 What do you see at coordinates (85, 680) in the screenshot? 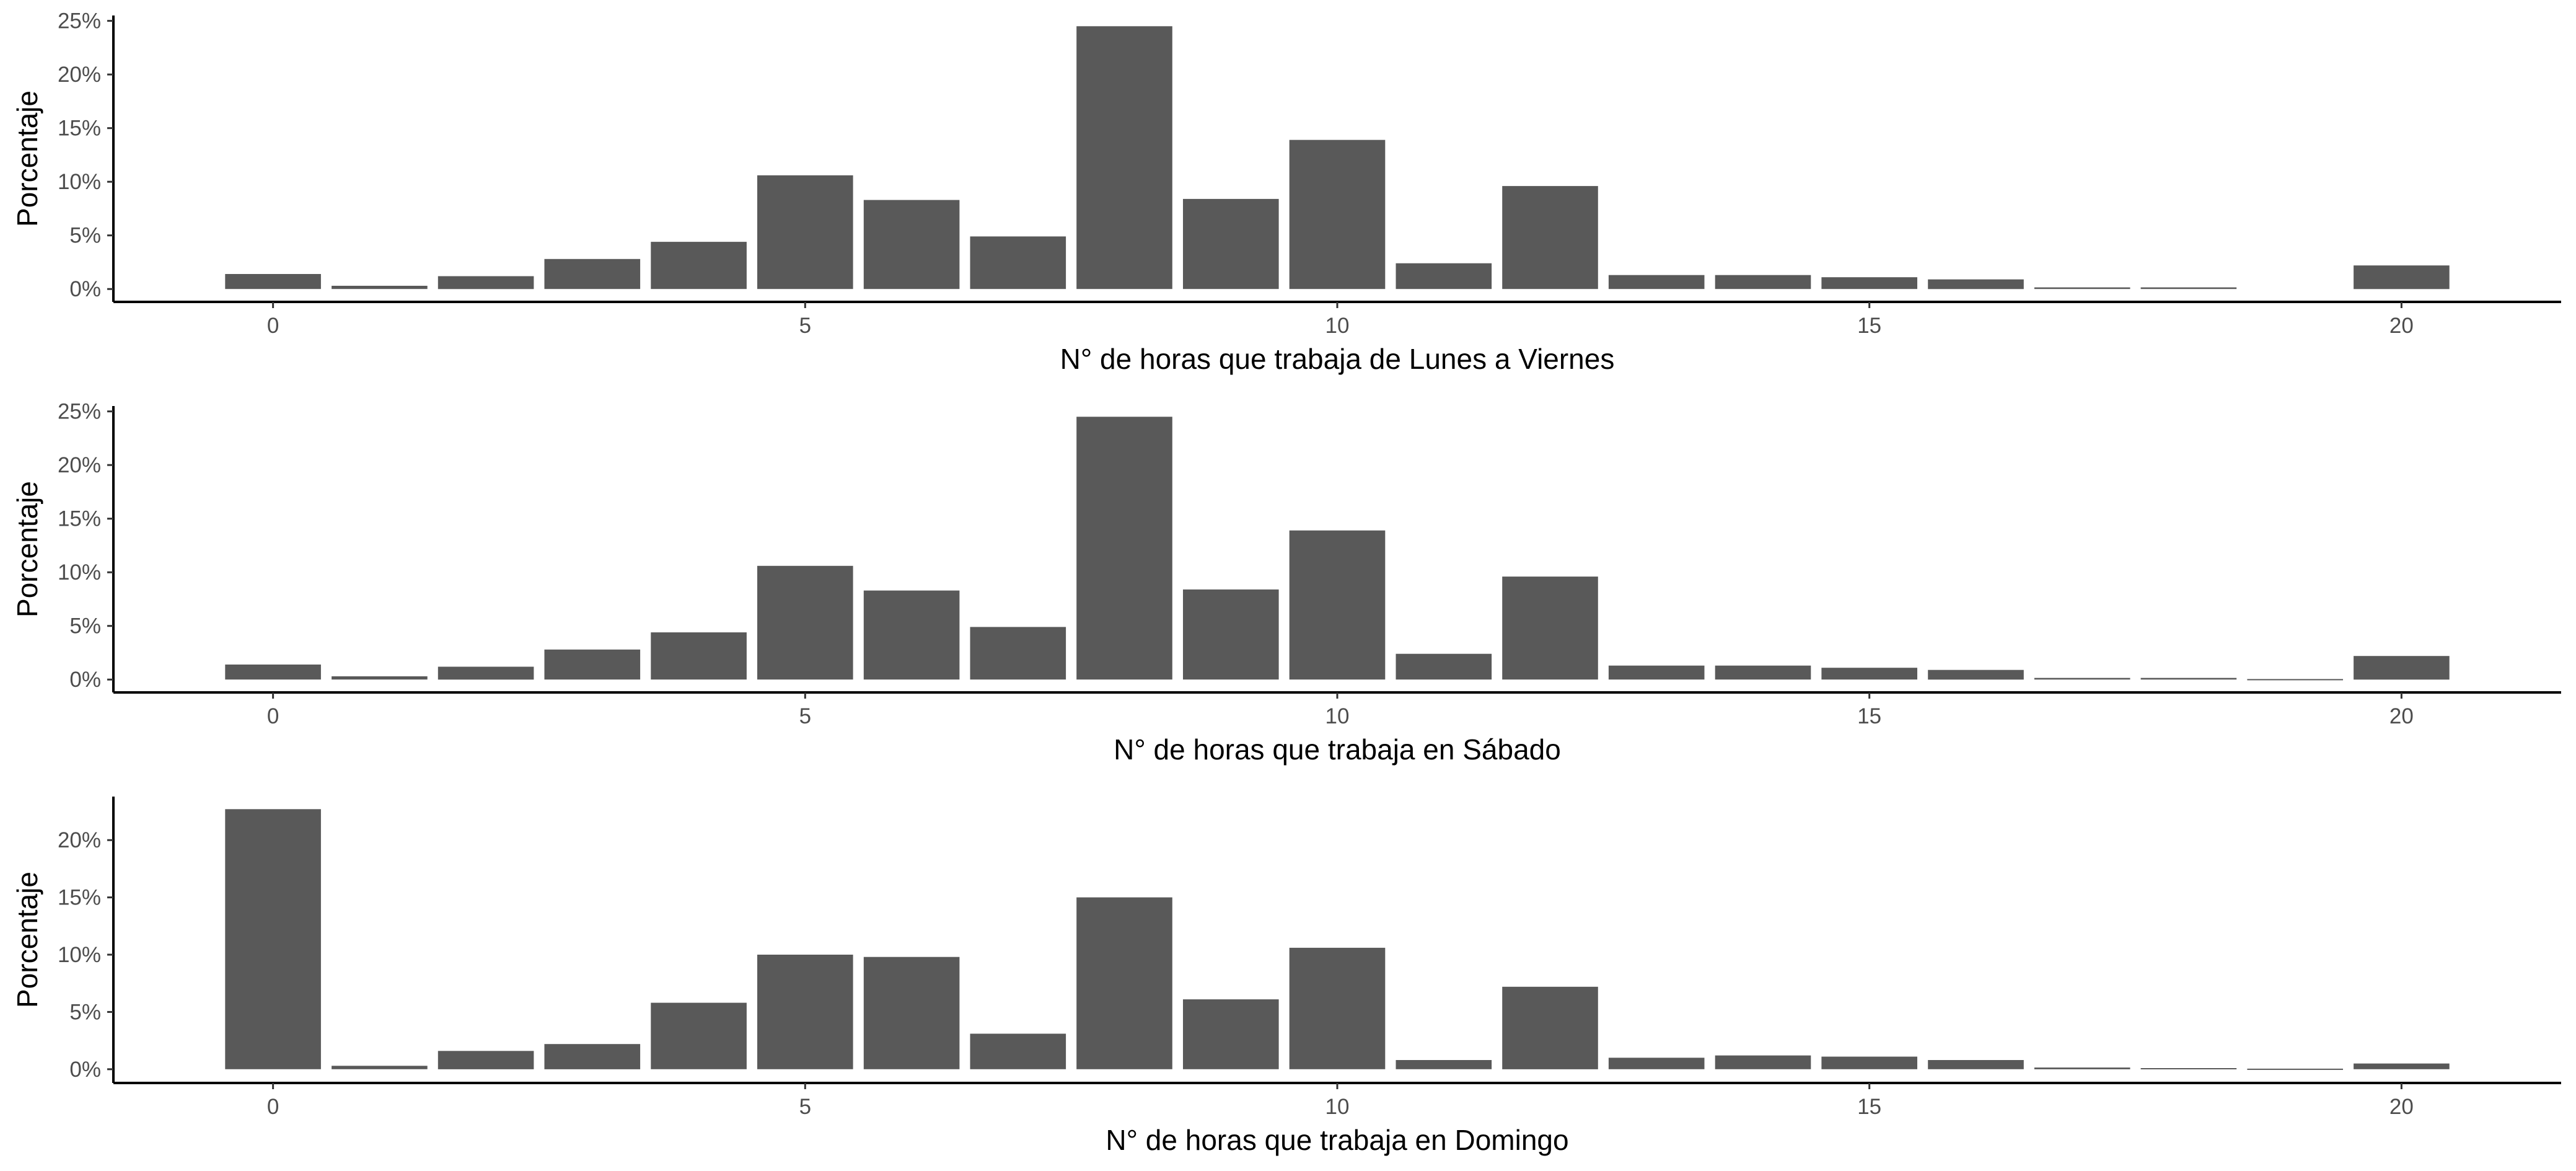
I see `y-tick-label-2-0: 0%` at bounding box center [85, 680].